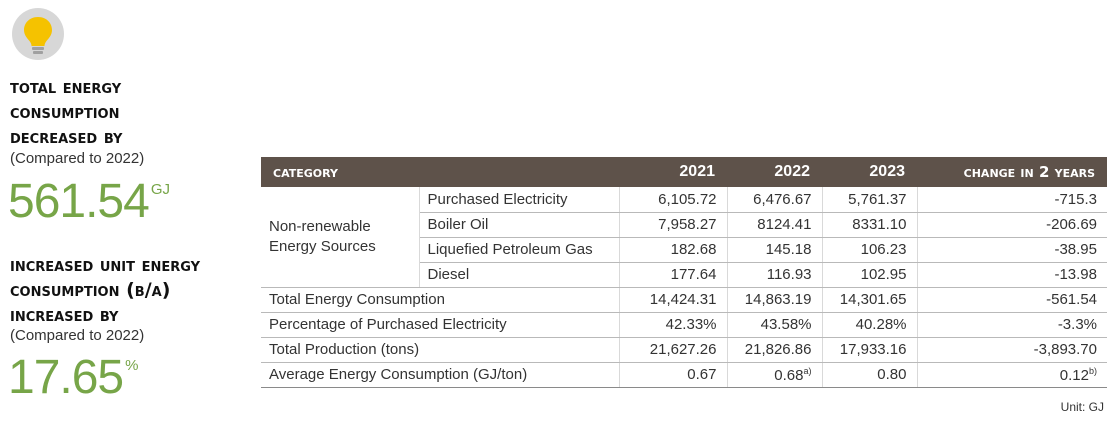 The width and height of the screenshot is (1110, 423). What do you see at coordinates (870, 325) in the screenshot?
I see `cell-2023: 40.28%` at bounding box center [870, 325].